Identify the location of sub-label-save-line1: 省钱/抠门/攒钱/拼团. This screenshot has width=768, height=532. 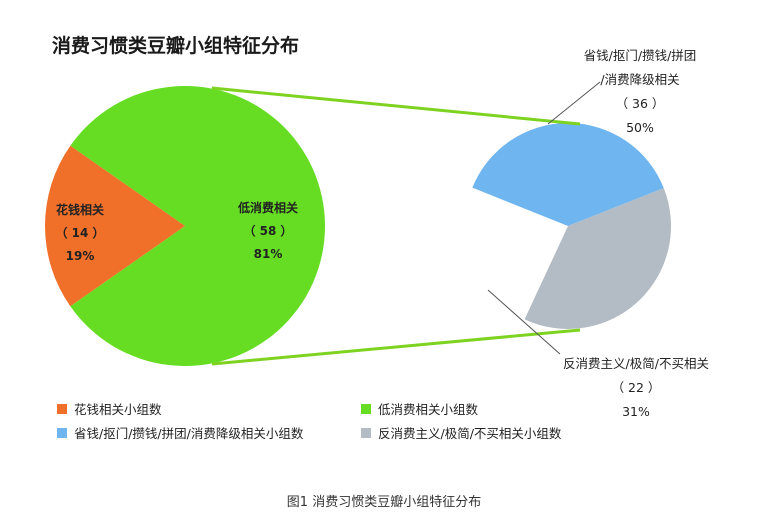
(640, 55).